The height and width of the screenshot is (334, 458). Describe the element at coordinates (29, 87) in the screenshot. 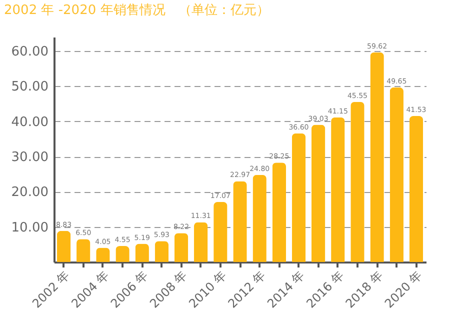

I see `y-tick-label: 50.00` at that location.